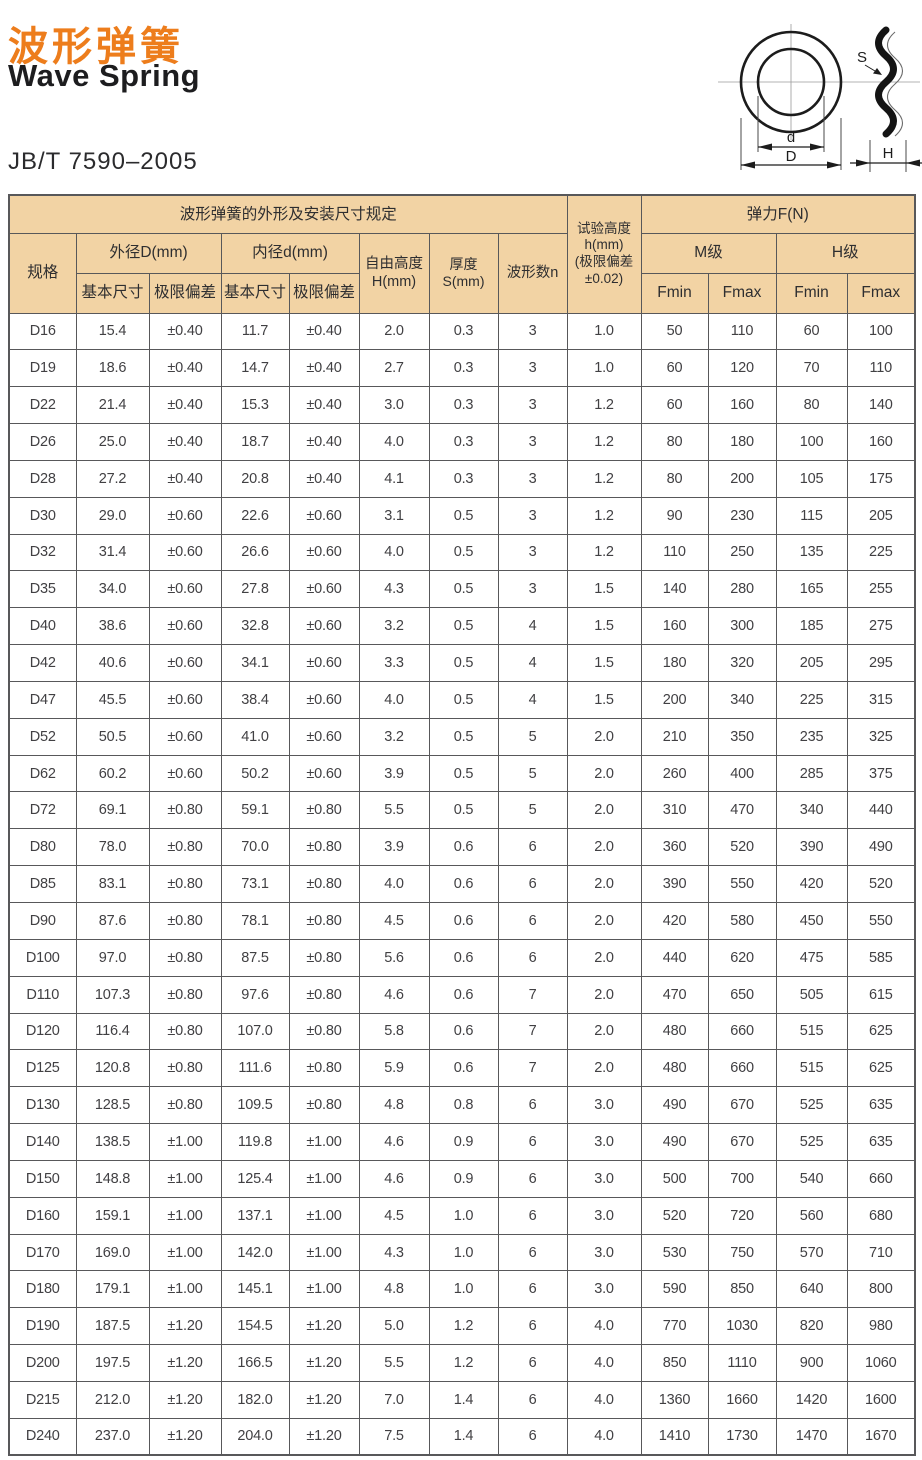 The height and width of the screenshot is (1460, 922). I want to click on spec-cell: D180, so click(42, 1289).